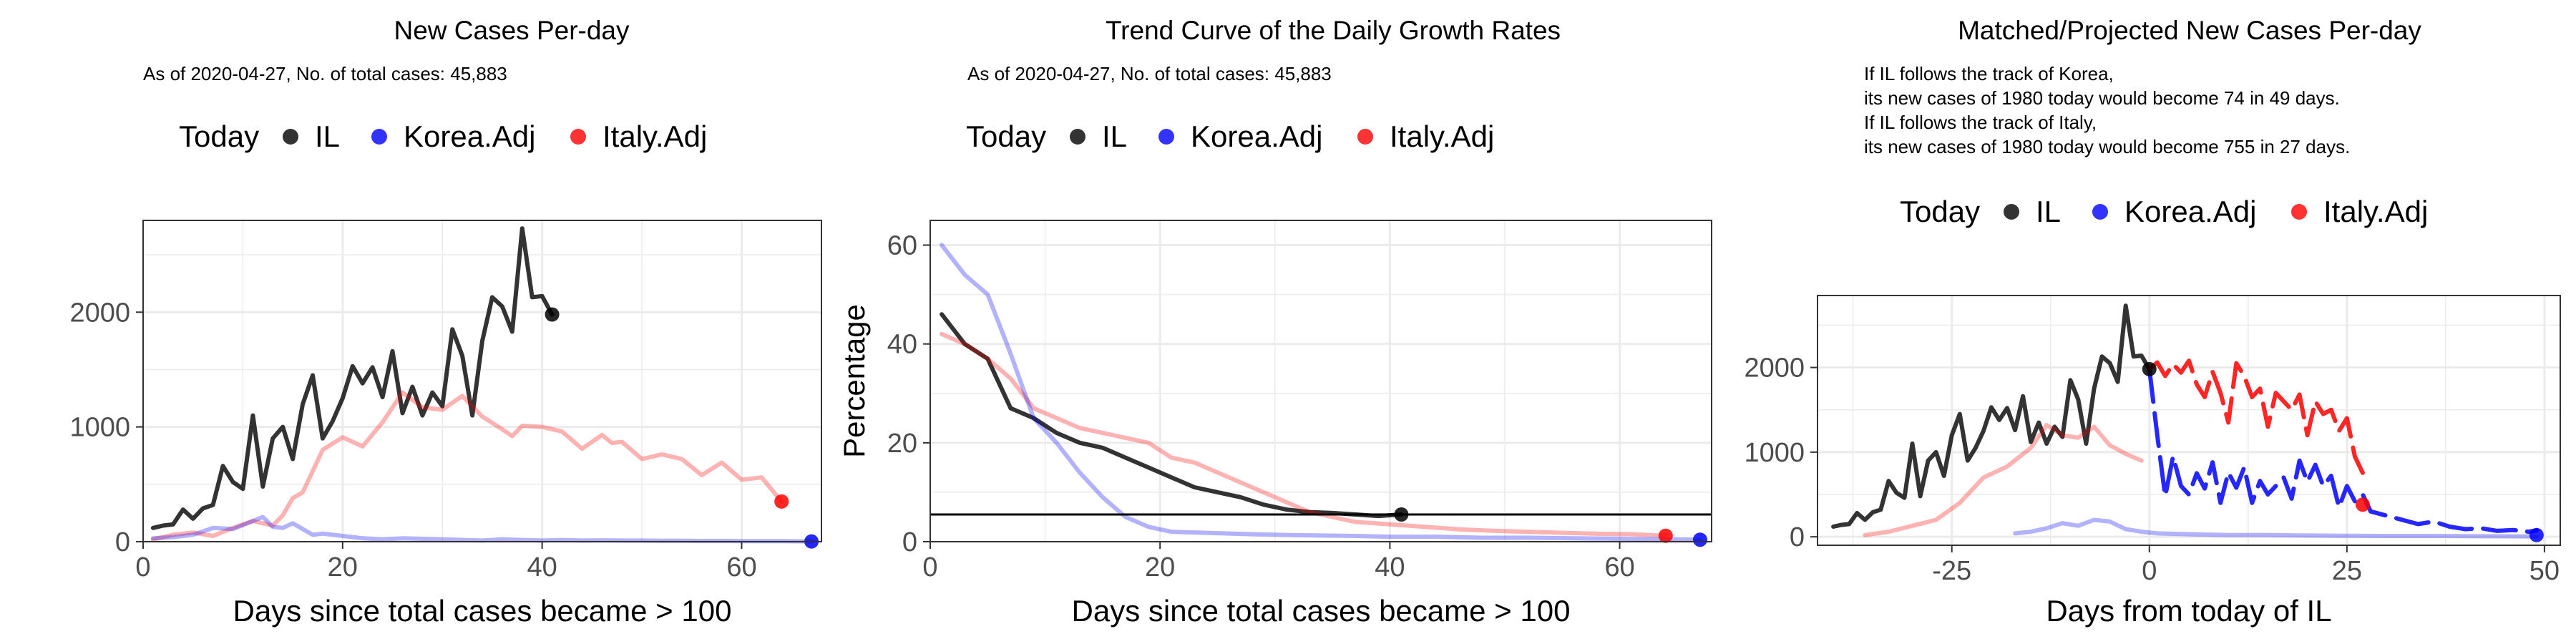  Describe the element at coordinates (2276, 528) in the screenshot. I see `series-line-korea-adj-matched-` at that location.